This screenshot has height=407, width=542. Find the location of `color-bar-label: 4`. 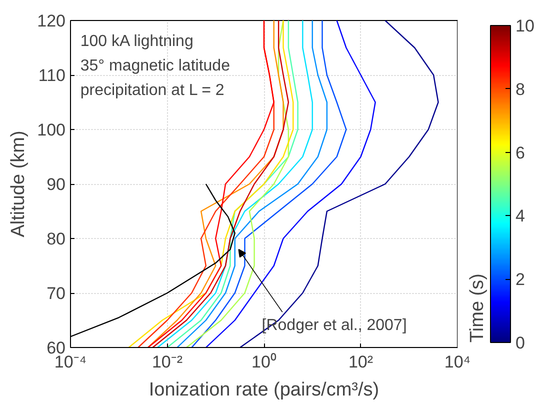

color-bar-label: 4 is located at coordinates (520, 216).